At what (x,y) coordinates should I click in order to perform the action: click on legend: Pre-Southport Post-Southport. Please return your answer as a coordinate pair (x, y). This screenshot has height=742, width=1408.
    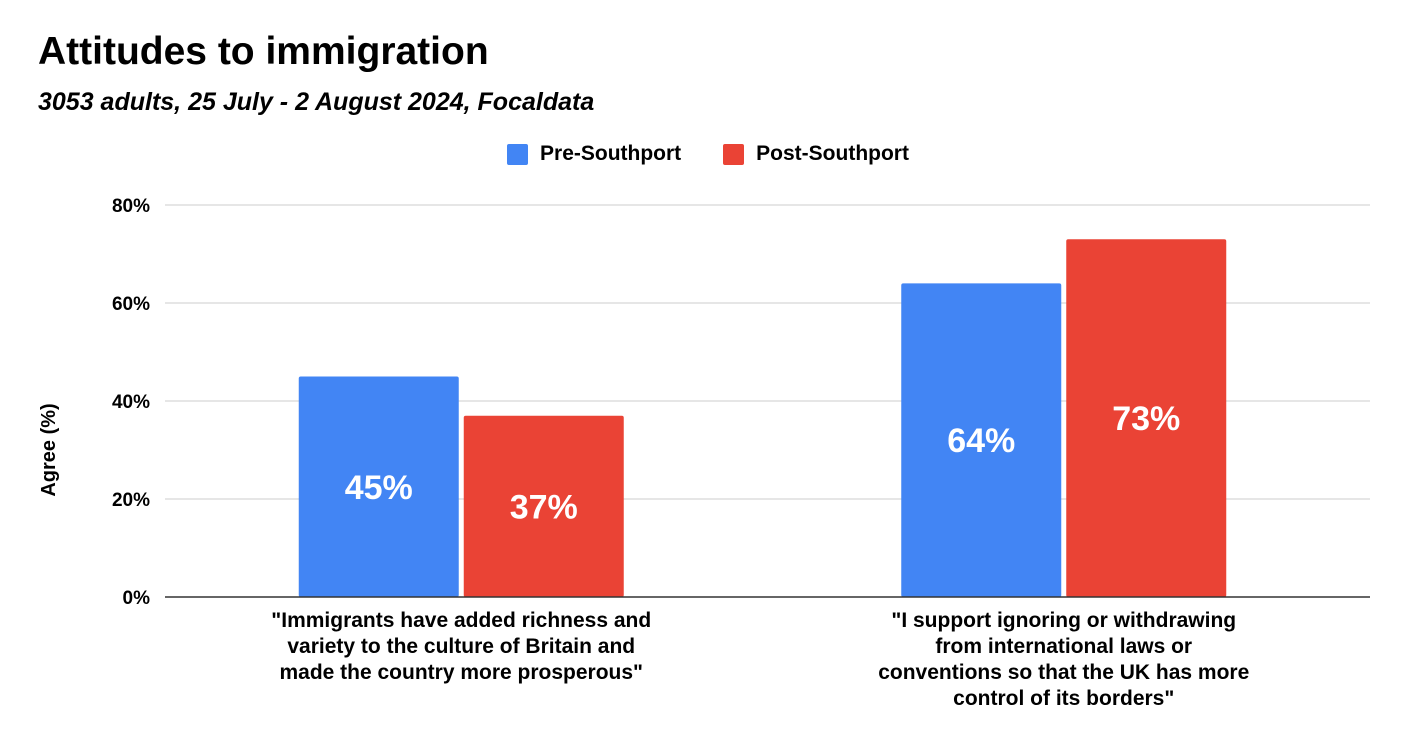
    Looking at the image, I should click on (704, 154).